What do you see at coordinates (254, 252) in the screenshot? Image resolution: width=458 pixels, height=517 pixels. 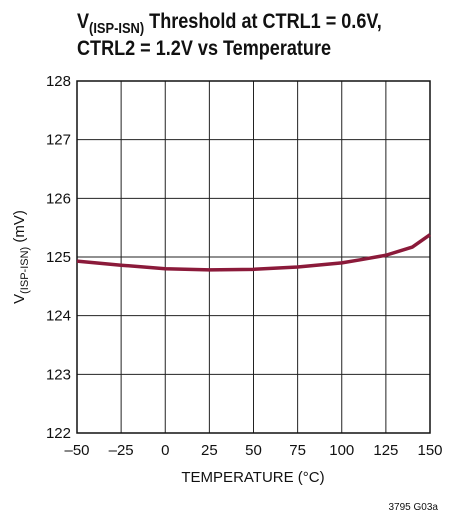 I see `data-line` at bounding box center [254, 252].